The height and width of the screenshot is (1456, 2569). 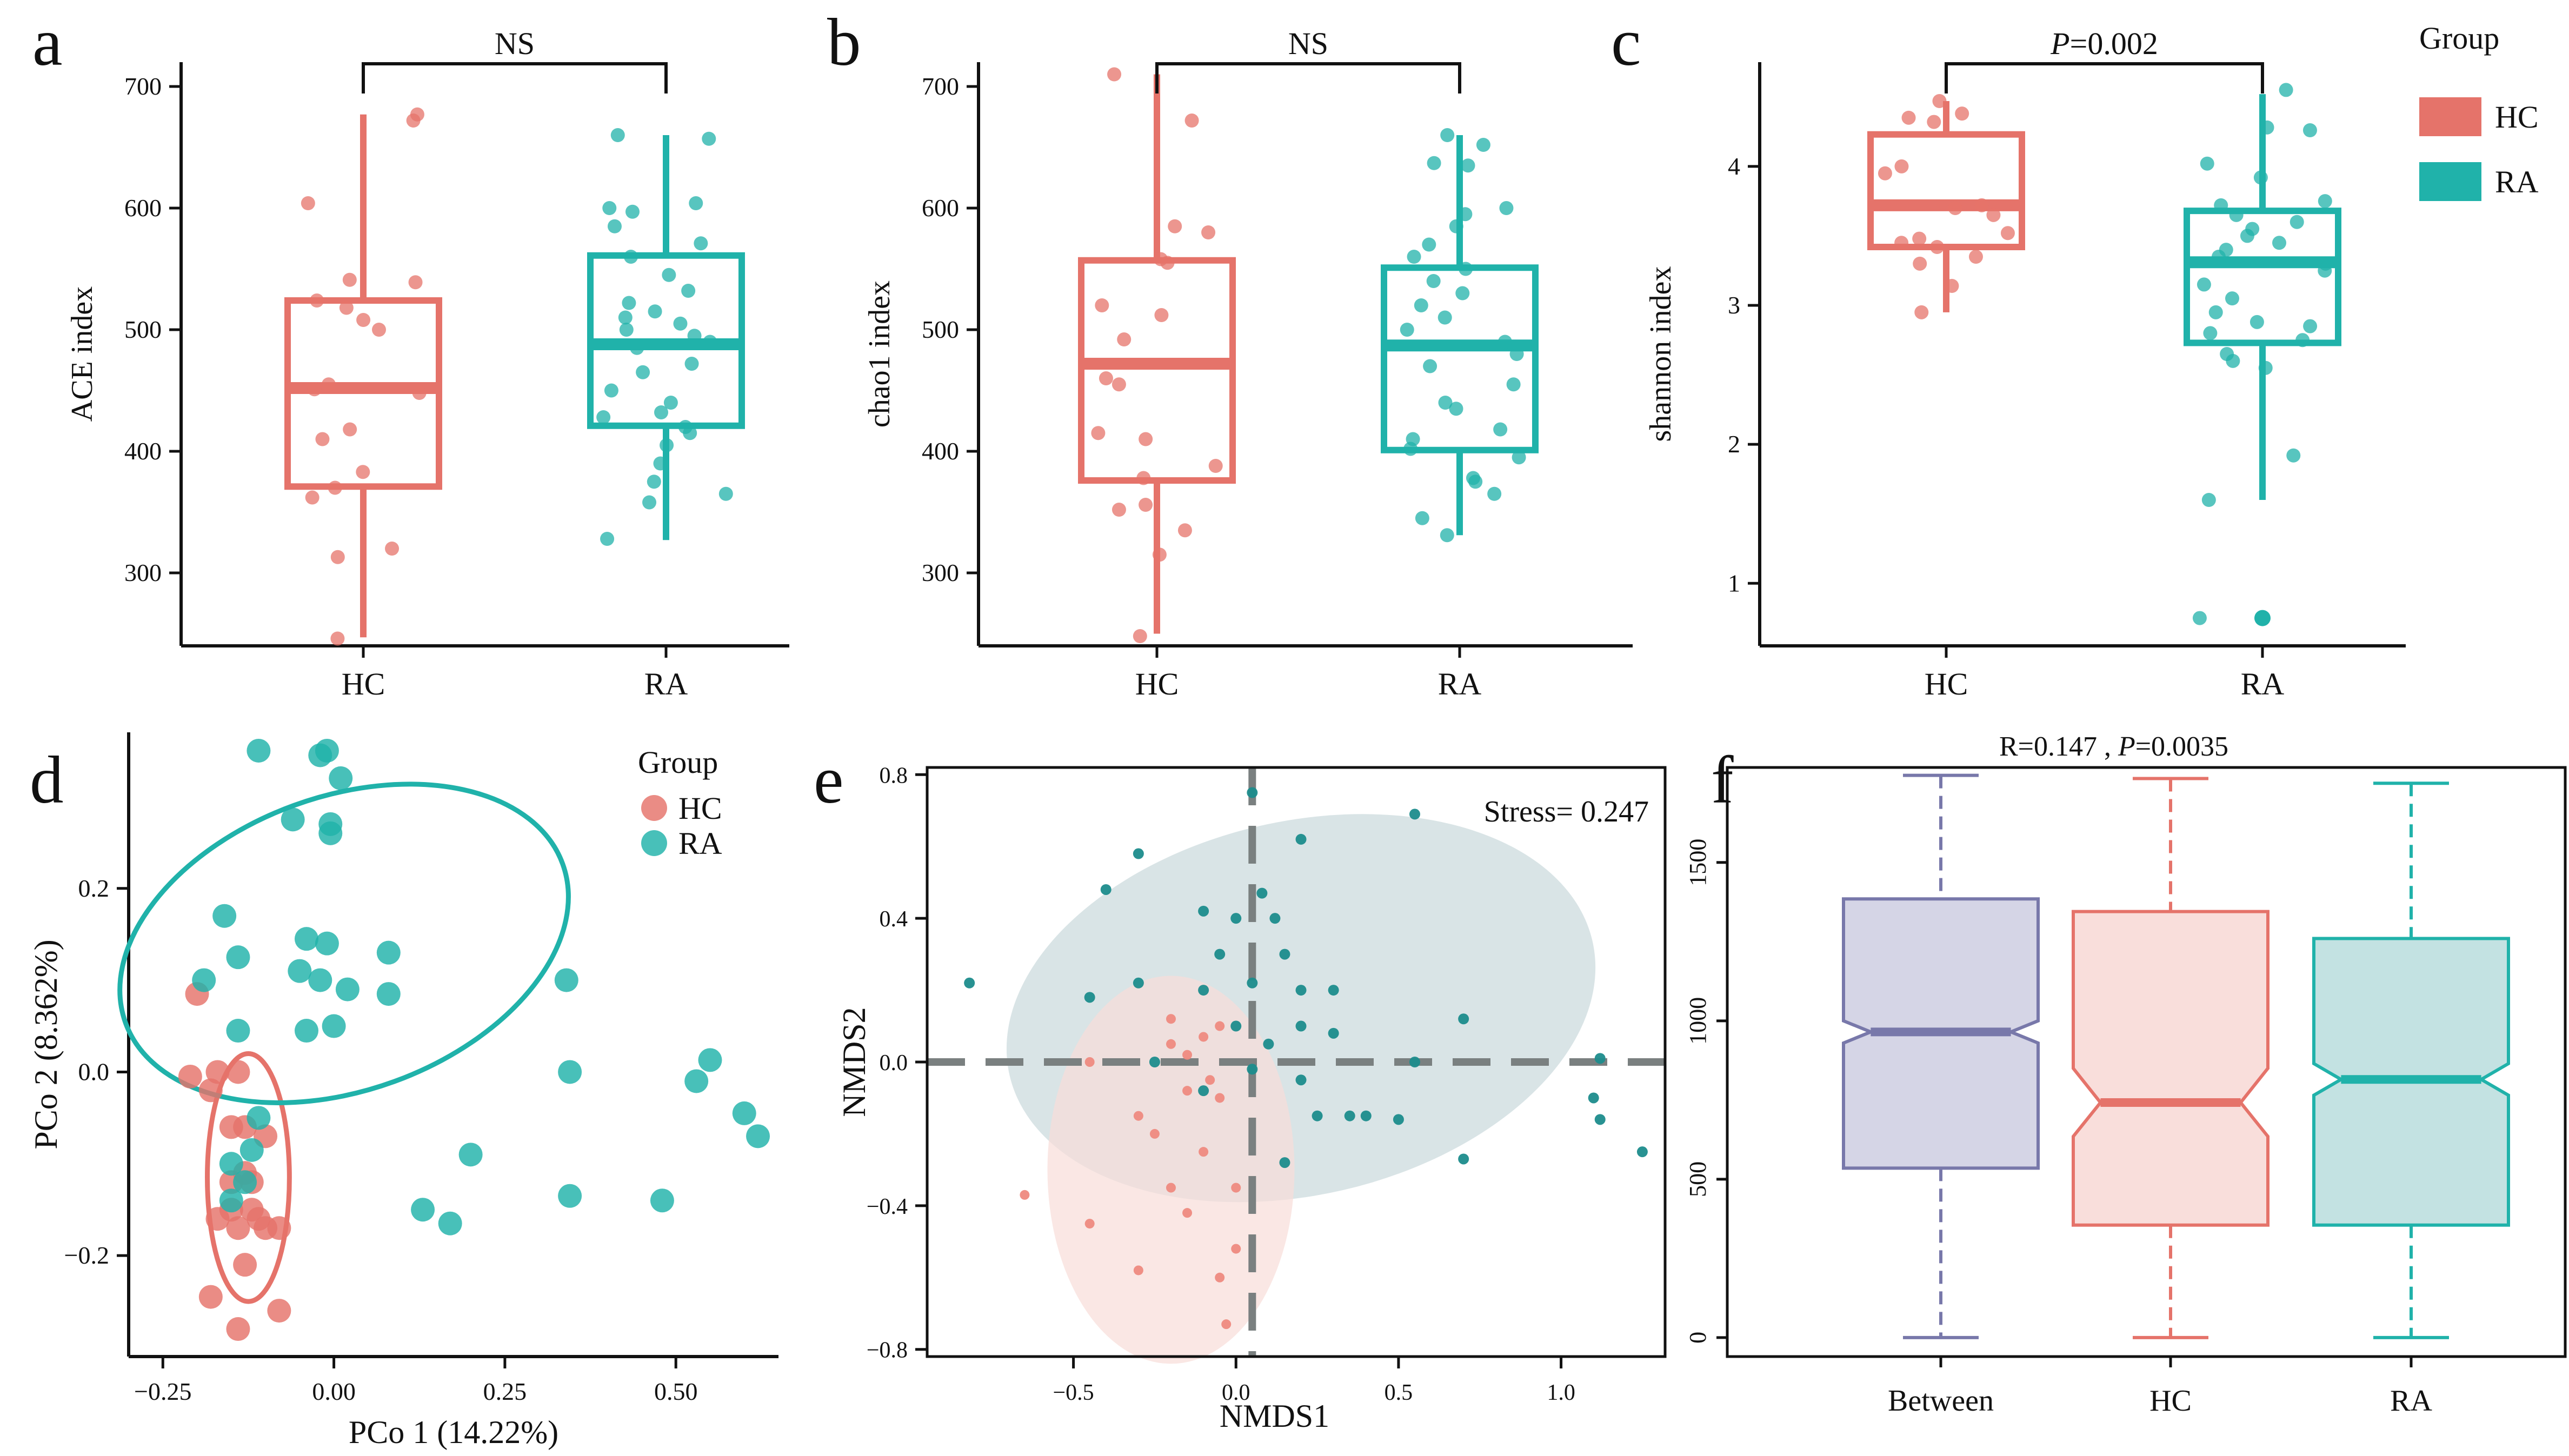 What do you see at coordinates (2411, 1401) in the screenshot?
I see `panel-f-x-tick-label: RA` at bounding box center [2411, 1401].